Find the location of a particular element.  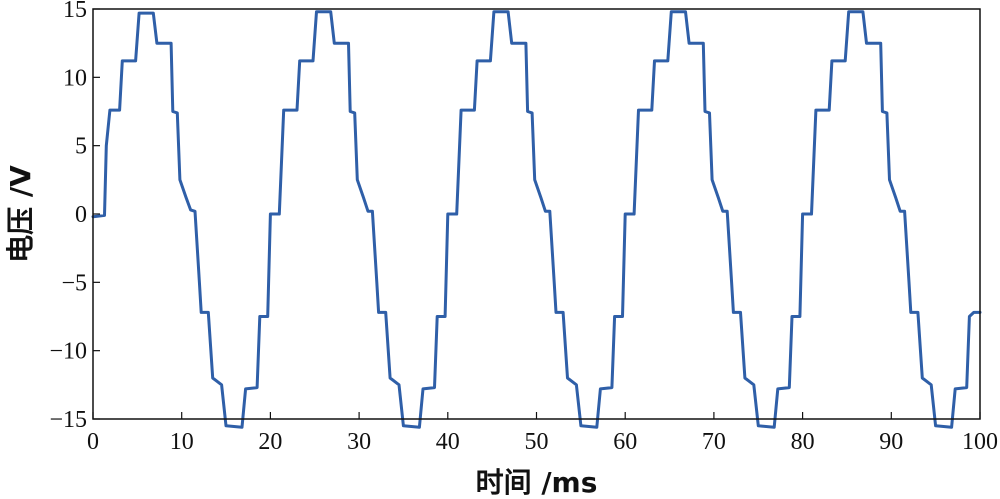

x-tick-label: 70 is located at coordinates (714, 442).